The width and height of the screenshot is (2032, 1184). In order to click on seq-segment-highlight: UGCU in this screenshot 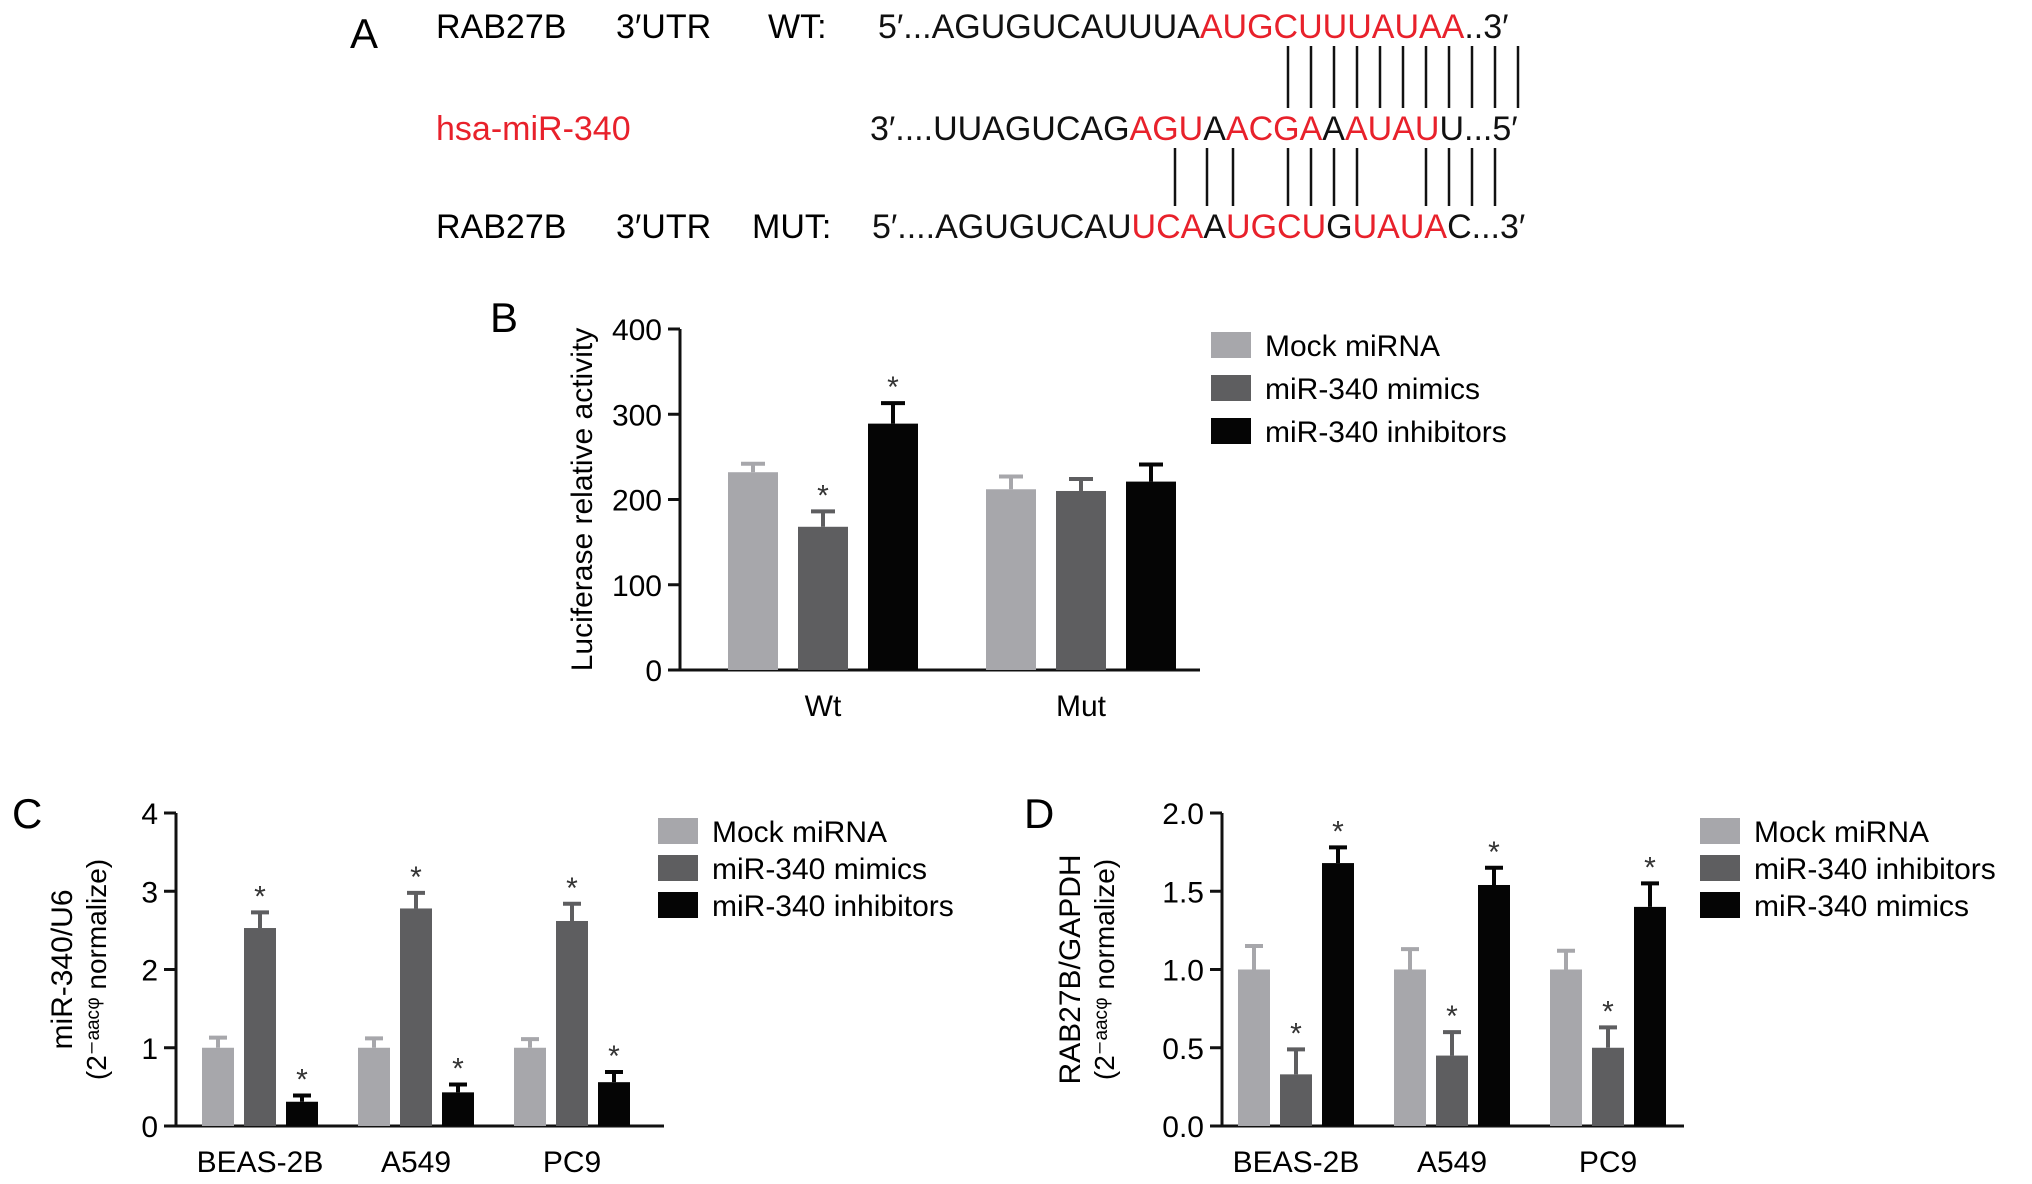, I will do `click(1276, 227)`.